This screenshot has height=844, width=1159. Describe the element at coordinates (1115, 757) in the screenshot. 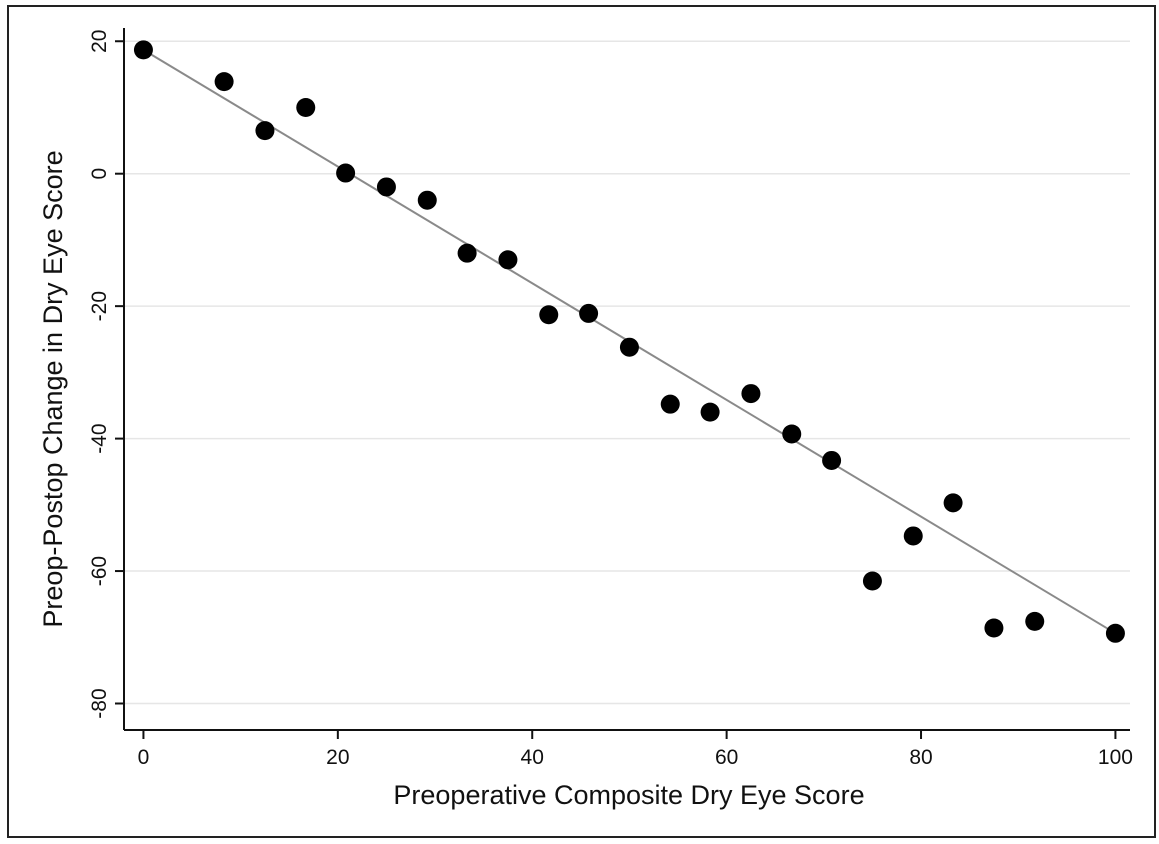

I see `x-tick-label: 100` at that location.